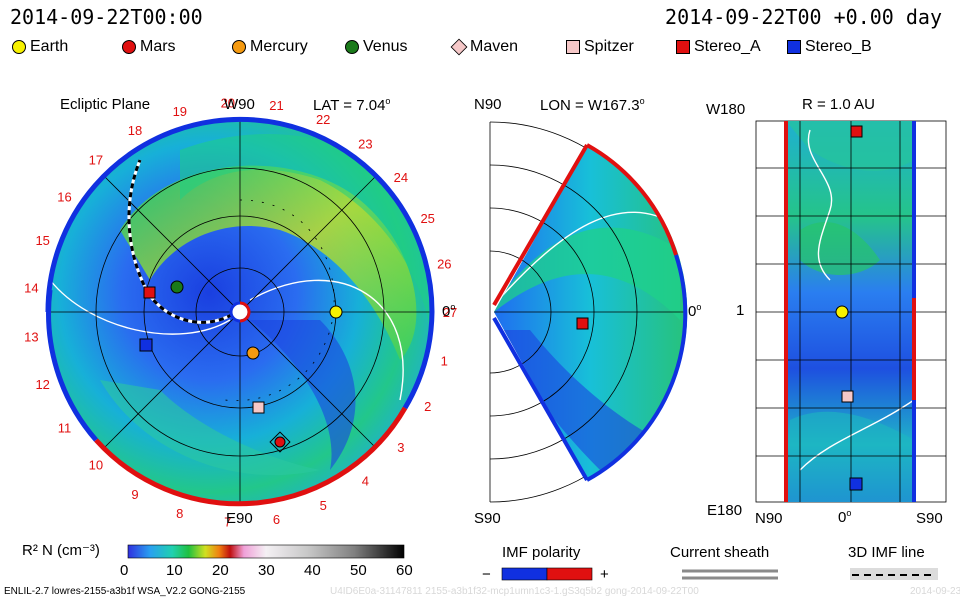  I want to click on legend-mercury: Mercury, so click(270, 47).